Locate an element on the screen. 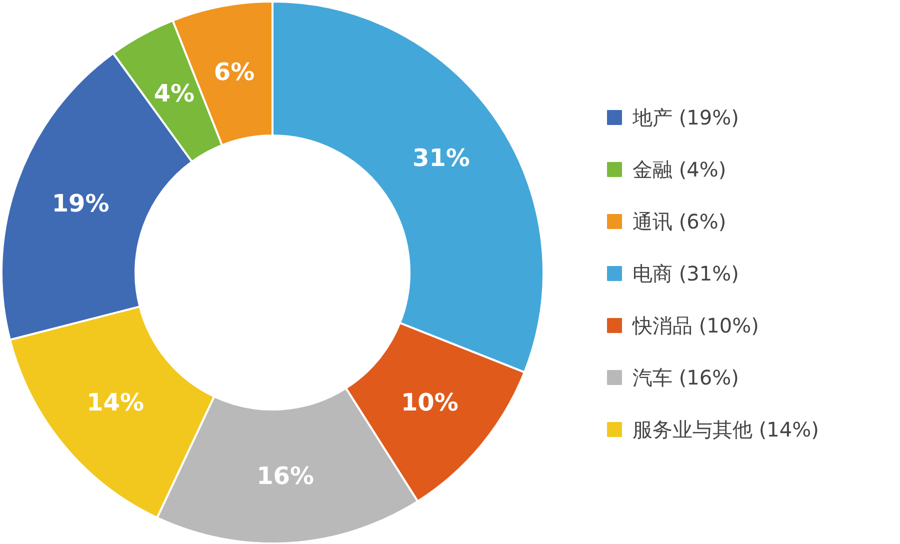  data-label: 16% is located at coordinates (285, 476).